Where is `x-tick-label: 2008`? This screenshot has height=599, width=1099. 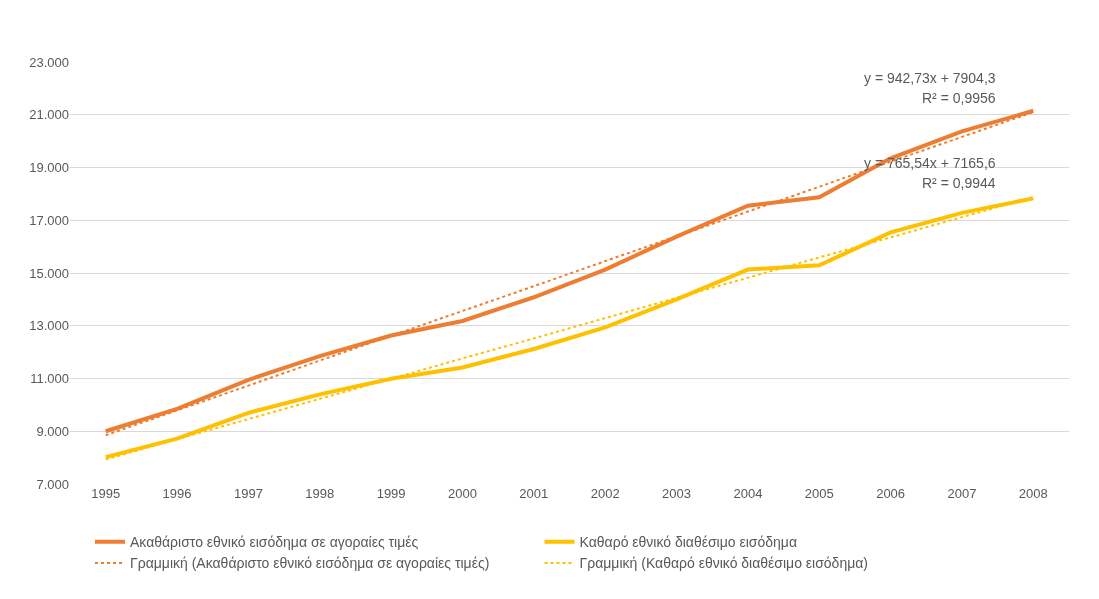
x-tick-label: 2008 is located at coordinates (1033, 493).